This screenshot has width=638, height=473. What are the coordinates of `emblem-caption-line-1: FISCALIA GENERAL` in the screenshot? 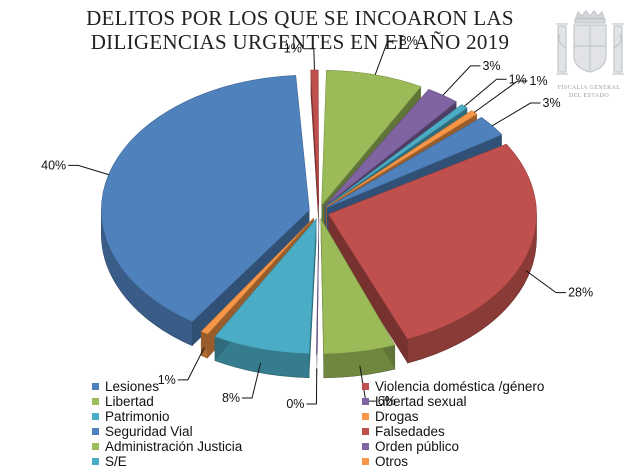 It's located at (589, 88).